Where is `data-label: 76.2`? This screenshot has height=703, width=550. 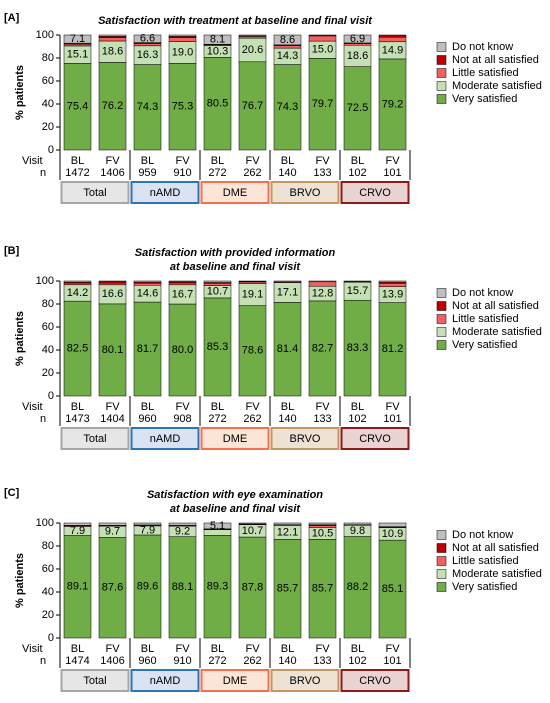
data-label: 76.2 is located at coordinates (112, 106).